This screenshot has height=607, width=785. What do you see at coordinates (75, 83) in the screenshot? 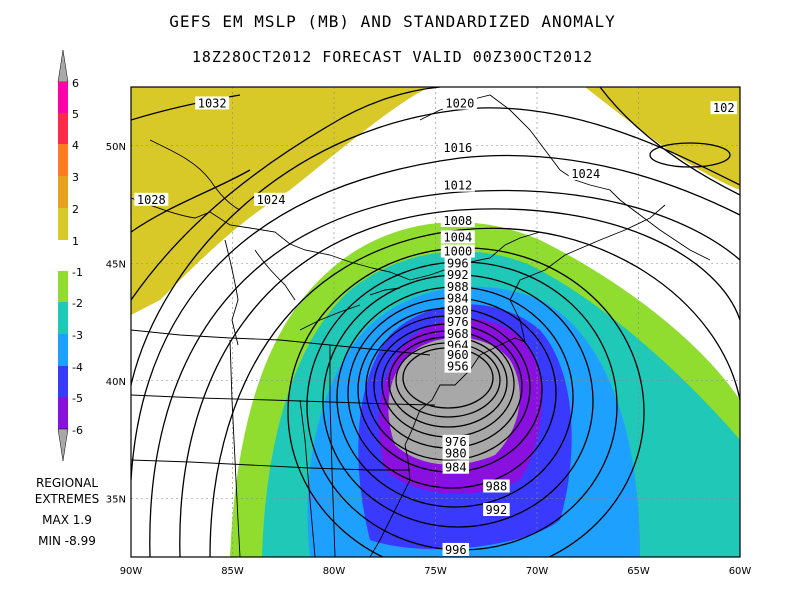
I see `colorbar-label-6: 6` at bounding box center [75, 83].